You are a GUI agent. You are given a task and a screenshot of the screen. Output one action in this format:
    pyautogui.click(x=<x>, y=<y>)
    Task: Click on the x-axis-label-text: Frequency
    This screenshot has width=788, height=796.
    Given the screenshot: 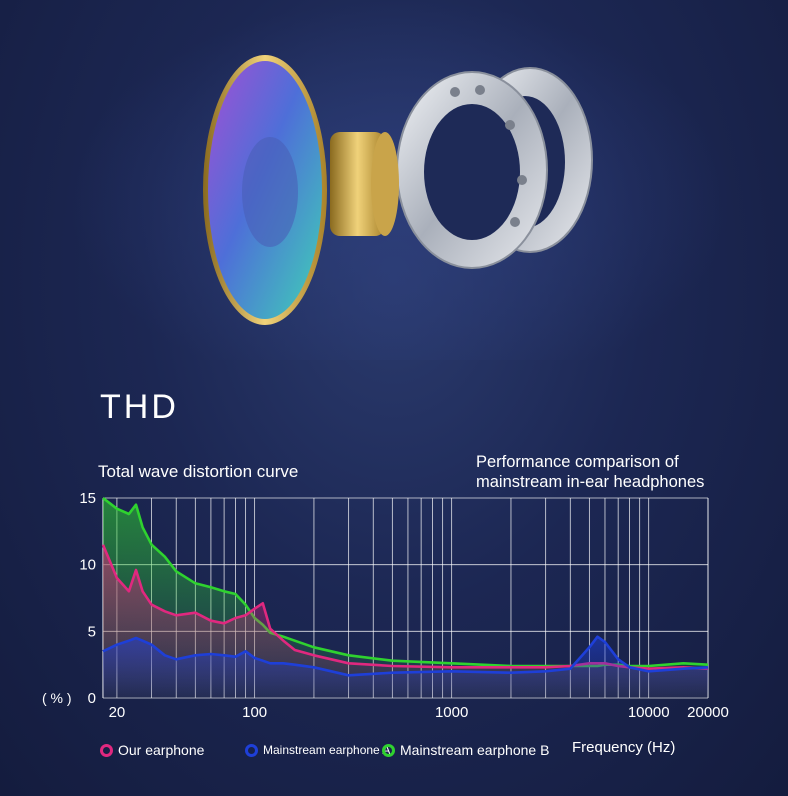 What is the action you would take?
    pyautogui.click(x=607, y=747)
    